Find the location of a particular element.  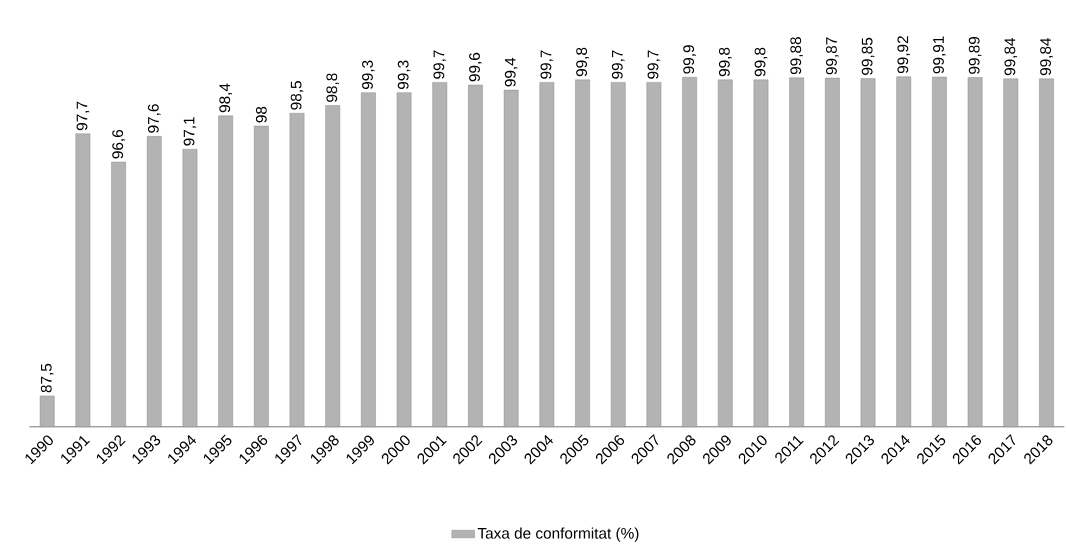

data-label: 98,5 is located at coordinates (297, 95).